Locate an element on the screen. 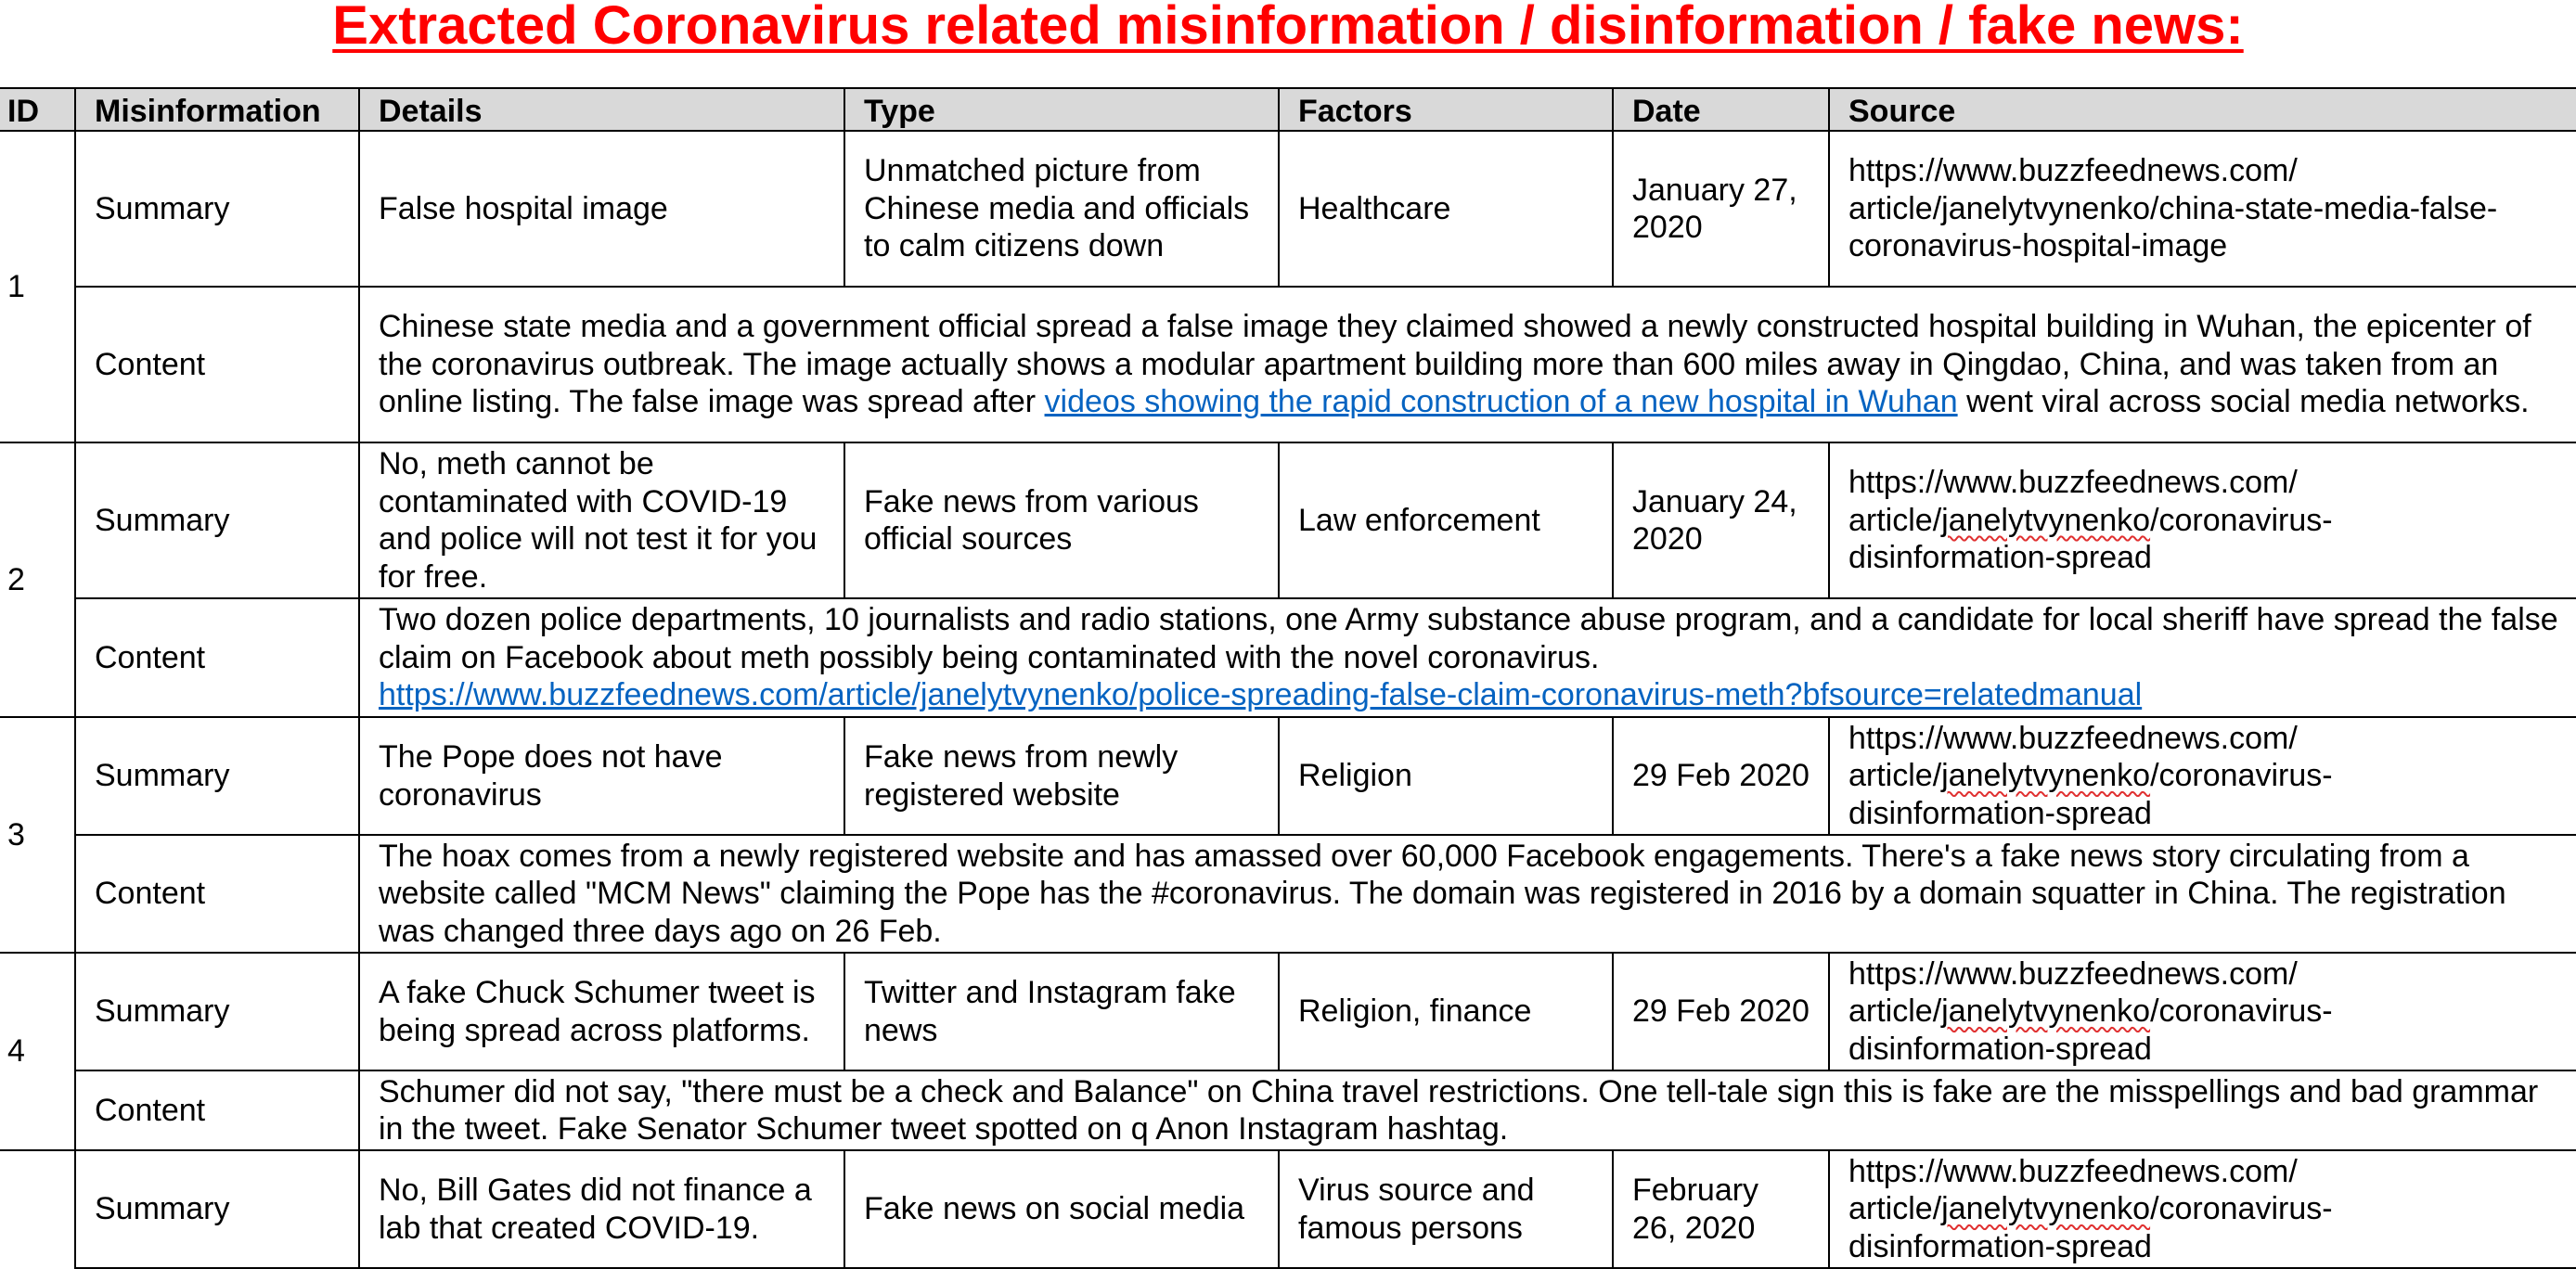 Image resolution: width=2576 pixels, height=1269 pixels. details-cell: The Pope does not have coronavirus is located at coordinates (602, 776).